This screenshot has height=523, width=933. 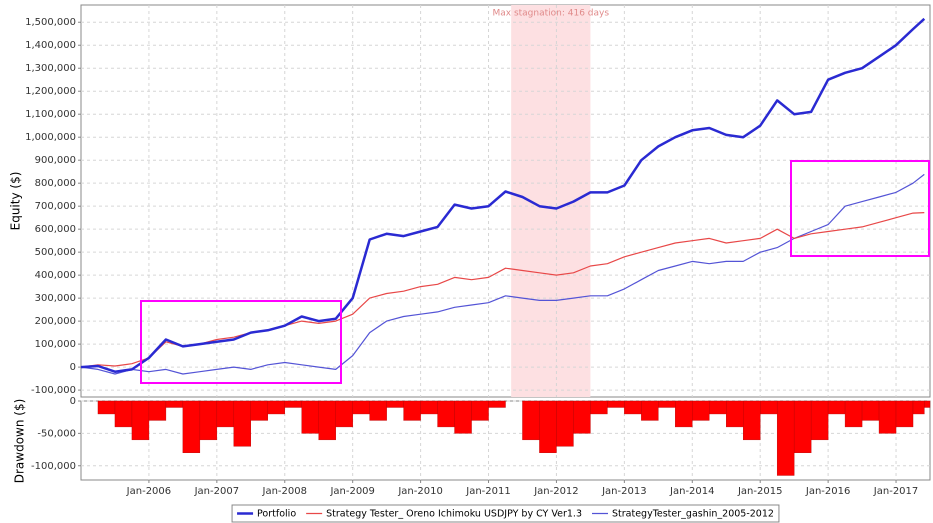 What do you see at coordinates (284, 491) in the screenshot?
I see `x-tick-label: Jan-2008` at bounding box center [284, 491].